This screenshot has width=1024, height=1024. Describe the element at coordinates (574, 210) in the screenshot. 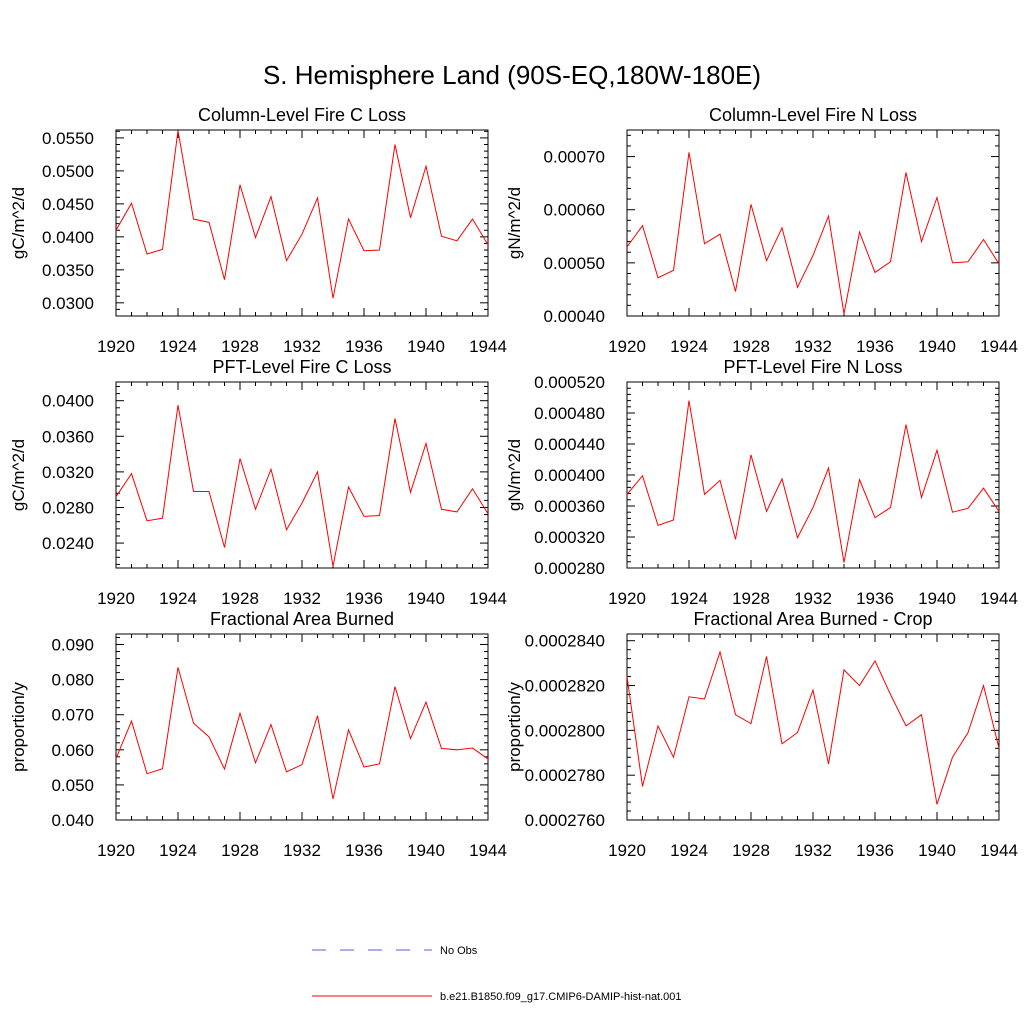

I see `y-tick-label: 0.00060` at that location.